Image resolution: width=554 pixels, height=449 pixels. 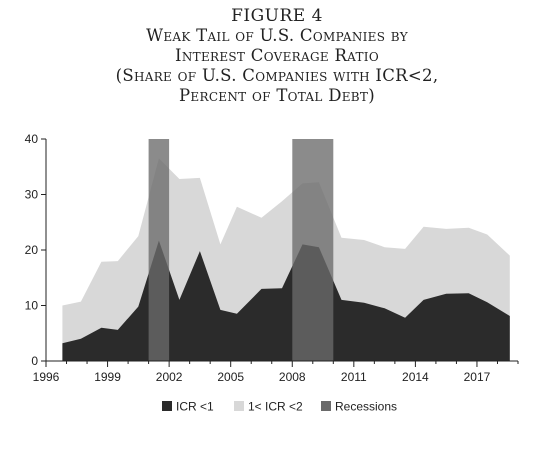 I want to click on x-tick-label: 1996, so click(x=46, y=377).